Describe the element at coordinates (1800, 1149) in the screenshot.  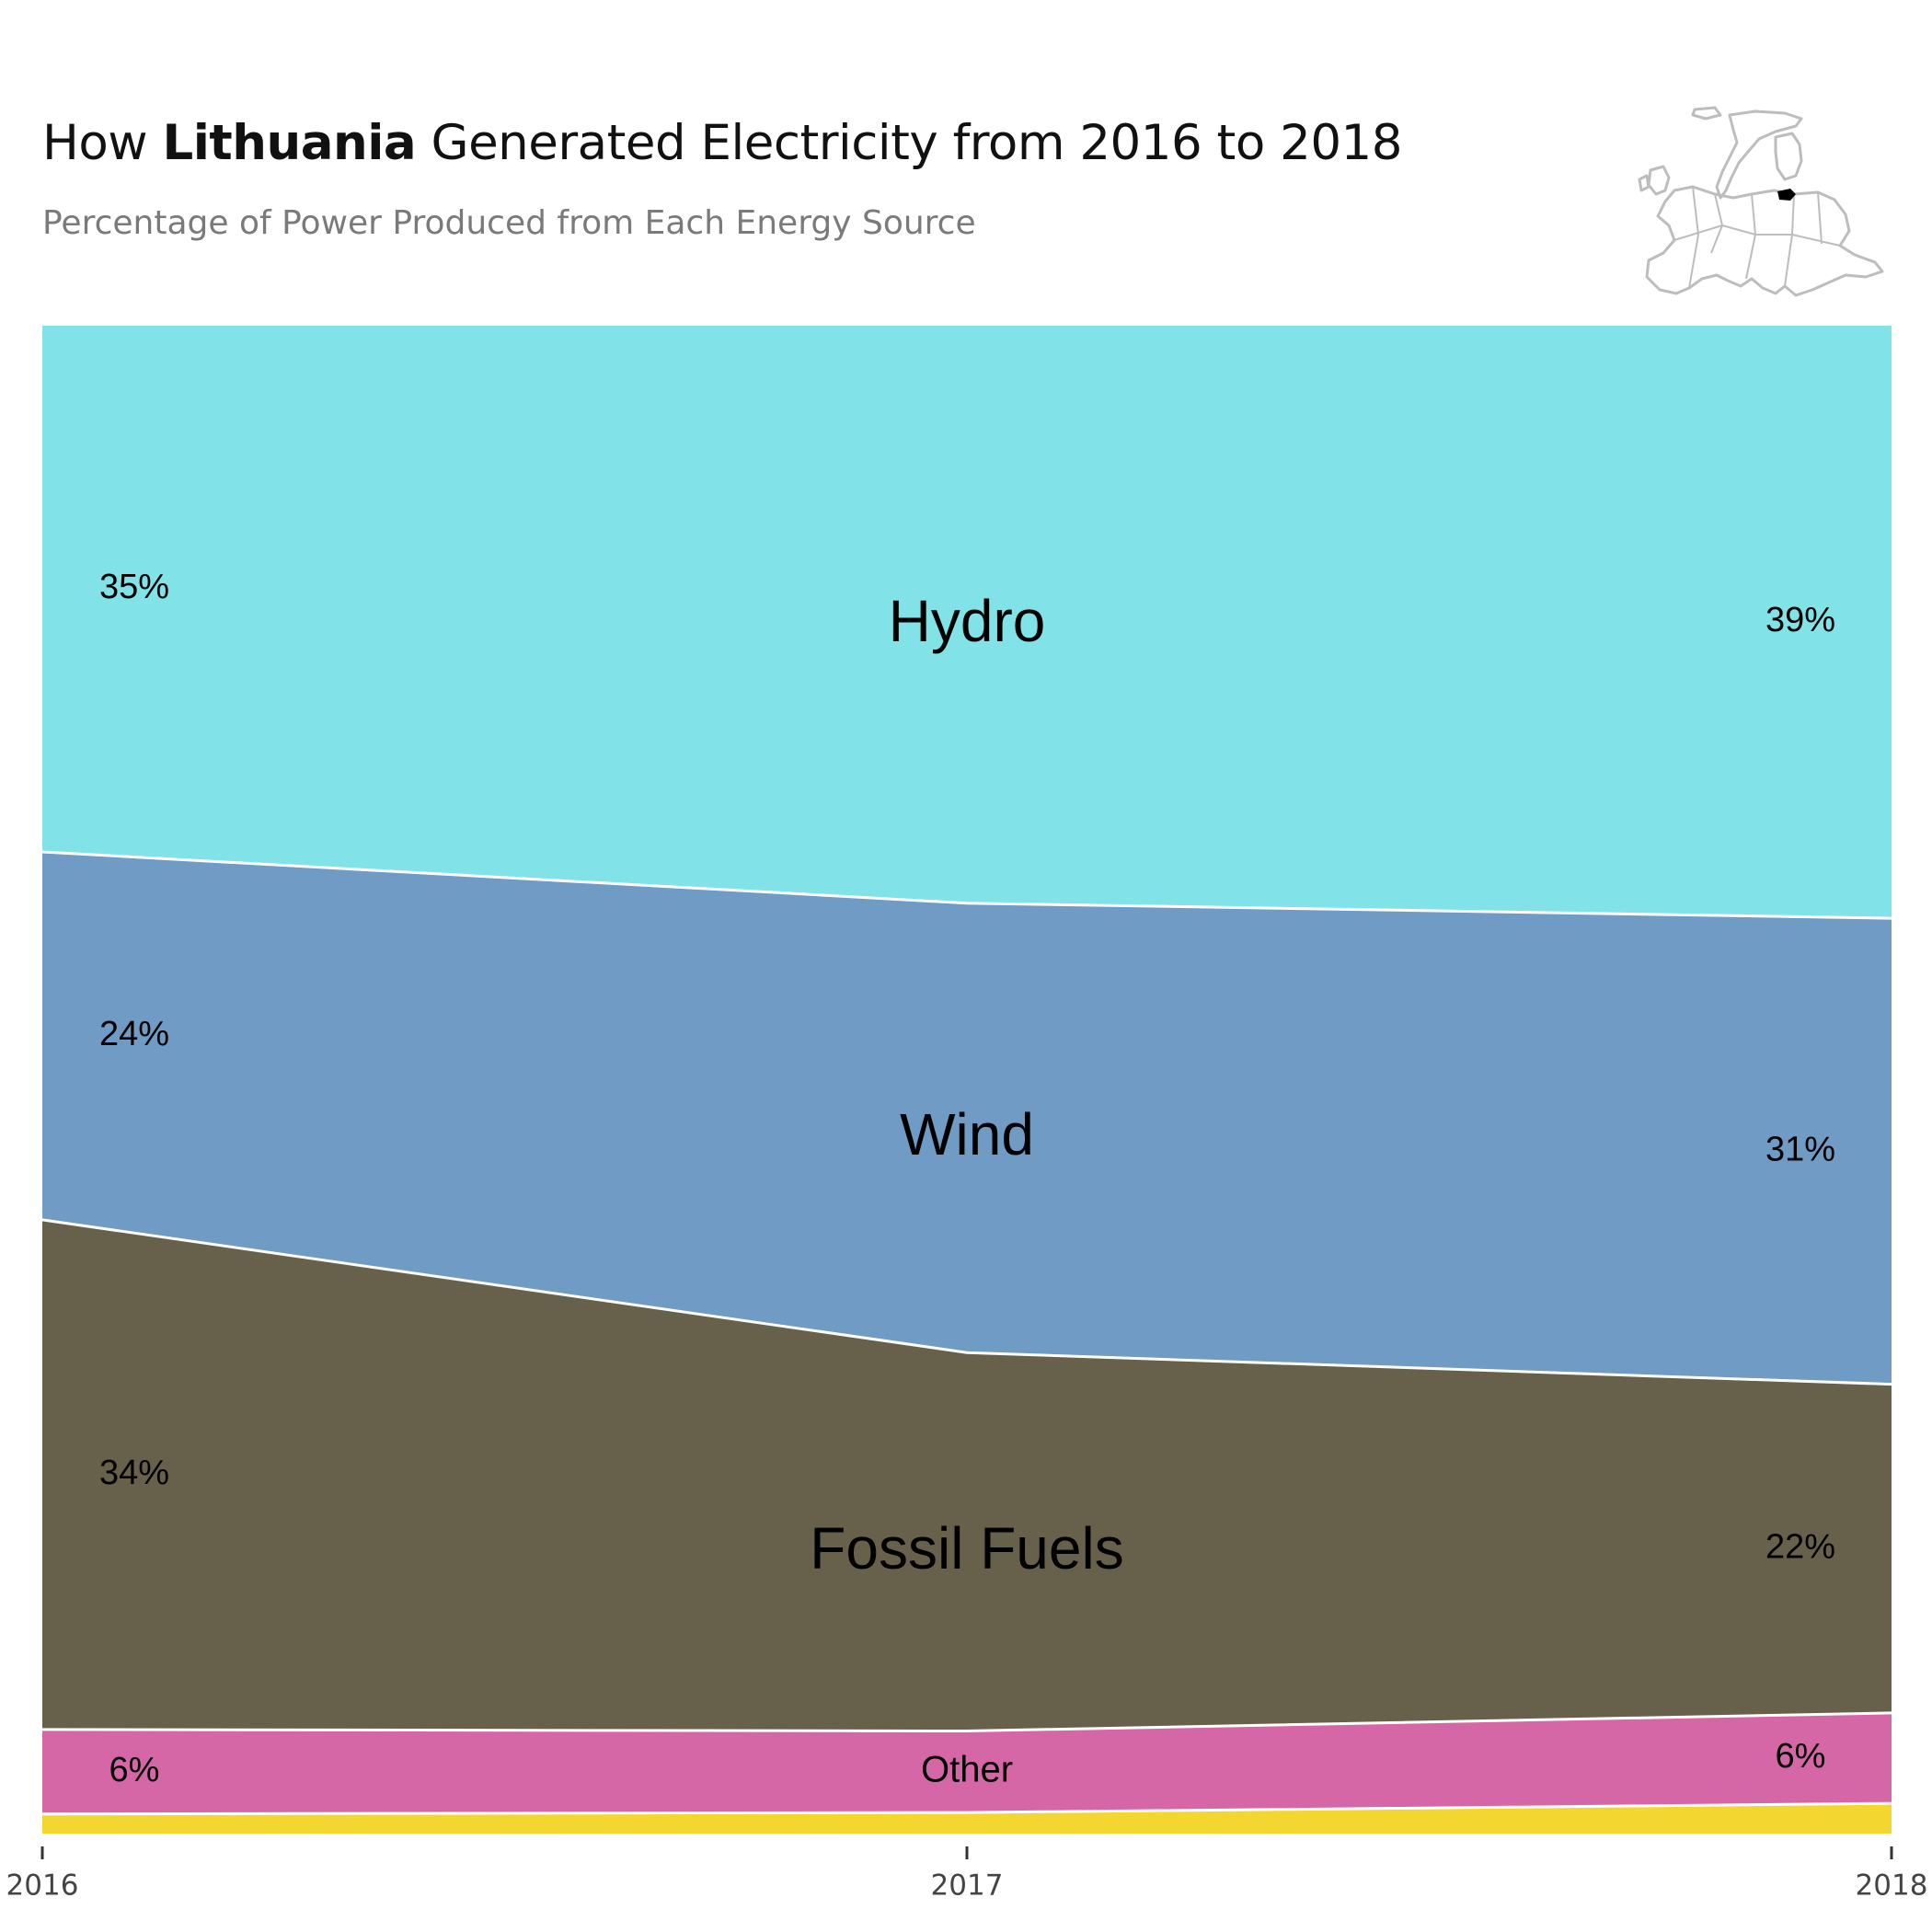
I see `data-label-wind-2018: 31%` at that location.